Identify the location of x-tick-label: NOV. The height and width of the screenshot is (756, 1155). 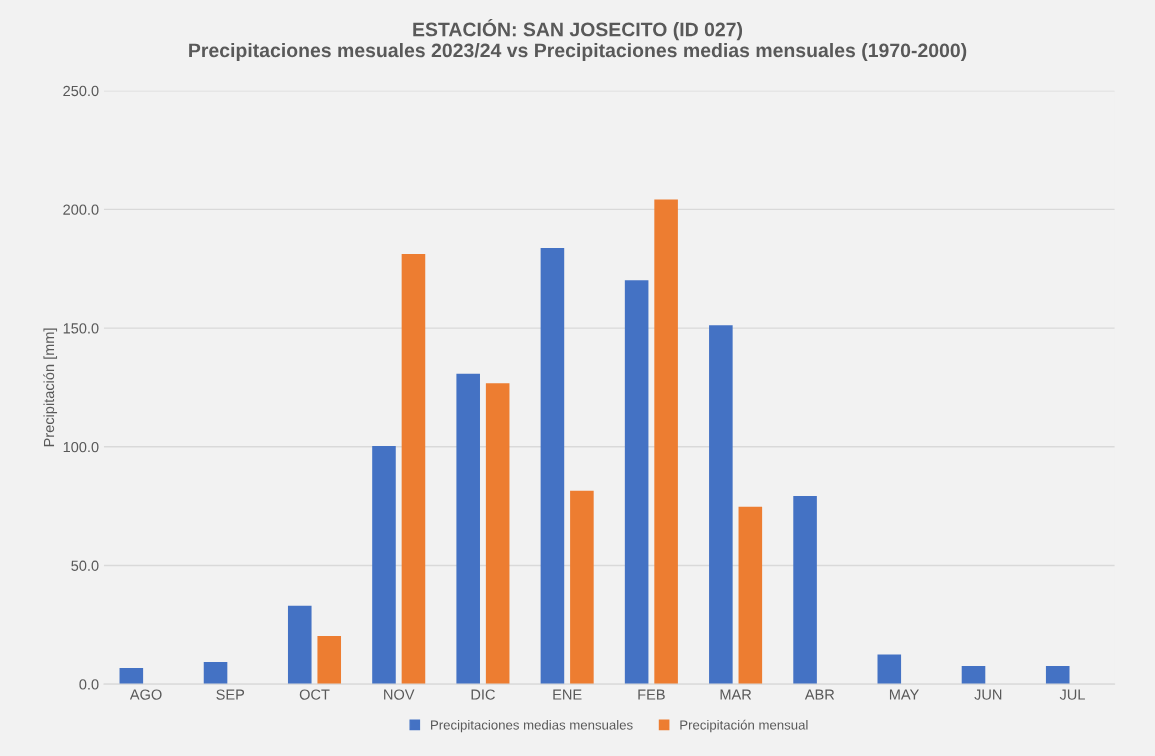
(399, 694).